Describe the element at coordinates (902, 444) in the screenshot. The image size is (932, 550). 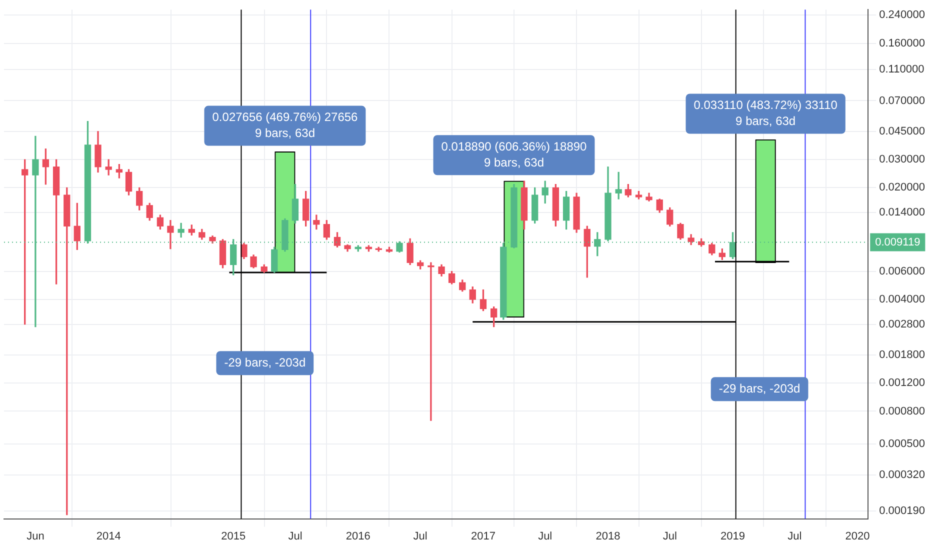
I see `y-tick-label: 0.000500` at that location.